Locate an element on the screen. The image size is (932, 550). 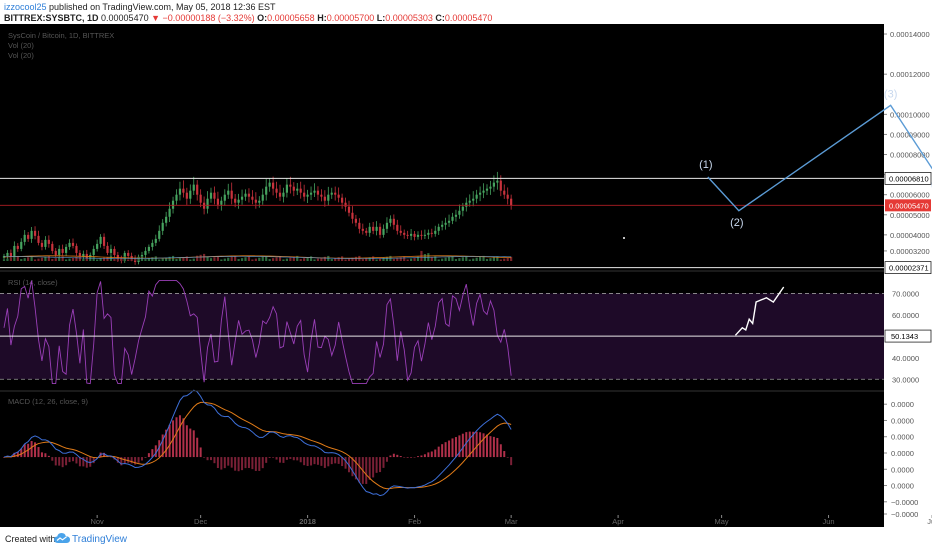
author-link: izzocool25 is located at coordinates (25, 7).